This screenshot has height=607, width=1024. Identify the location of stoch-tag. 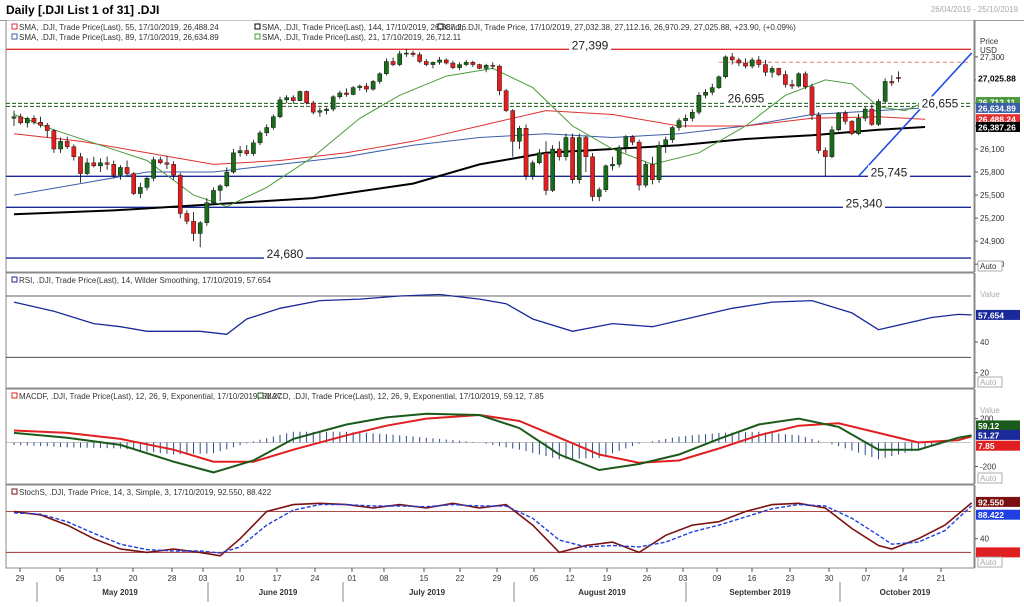
(998, 514).